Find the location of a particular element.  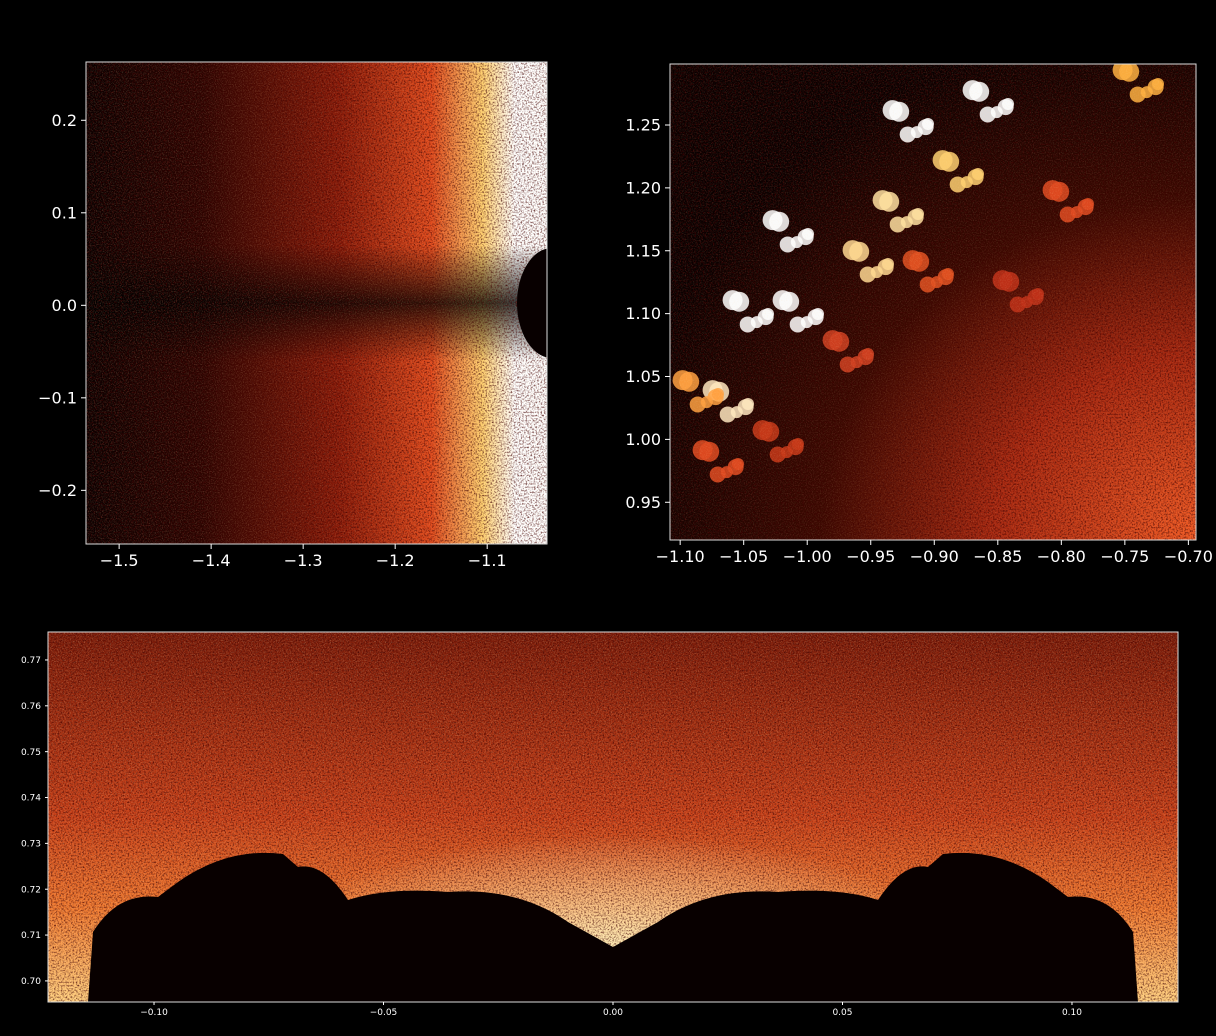

y-tick-label: 0.0 is located at coordinates (64, 305).